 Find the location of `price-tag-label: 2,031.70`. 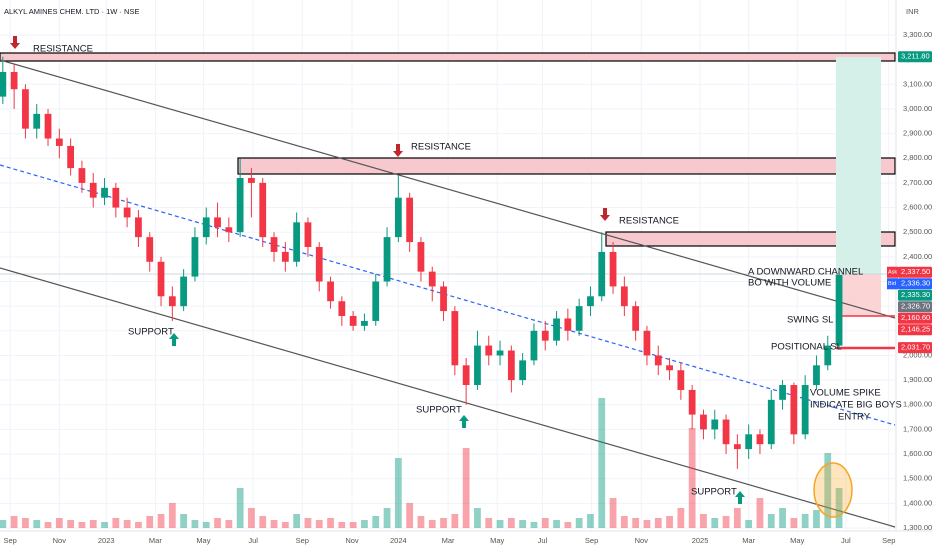

price-tag-label: 2,031.70 is located at coordinates (915, 347).